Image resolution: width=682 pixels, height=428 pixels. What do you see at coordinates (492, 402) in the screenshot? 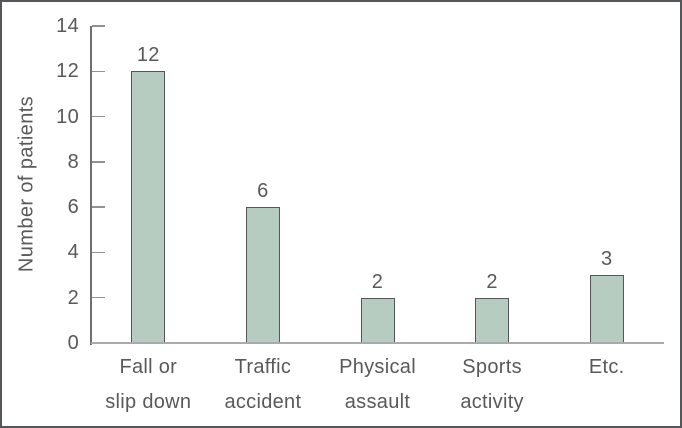
I see `x-category-label-line: activity` at bounding box center [492, 402].